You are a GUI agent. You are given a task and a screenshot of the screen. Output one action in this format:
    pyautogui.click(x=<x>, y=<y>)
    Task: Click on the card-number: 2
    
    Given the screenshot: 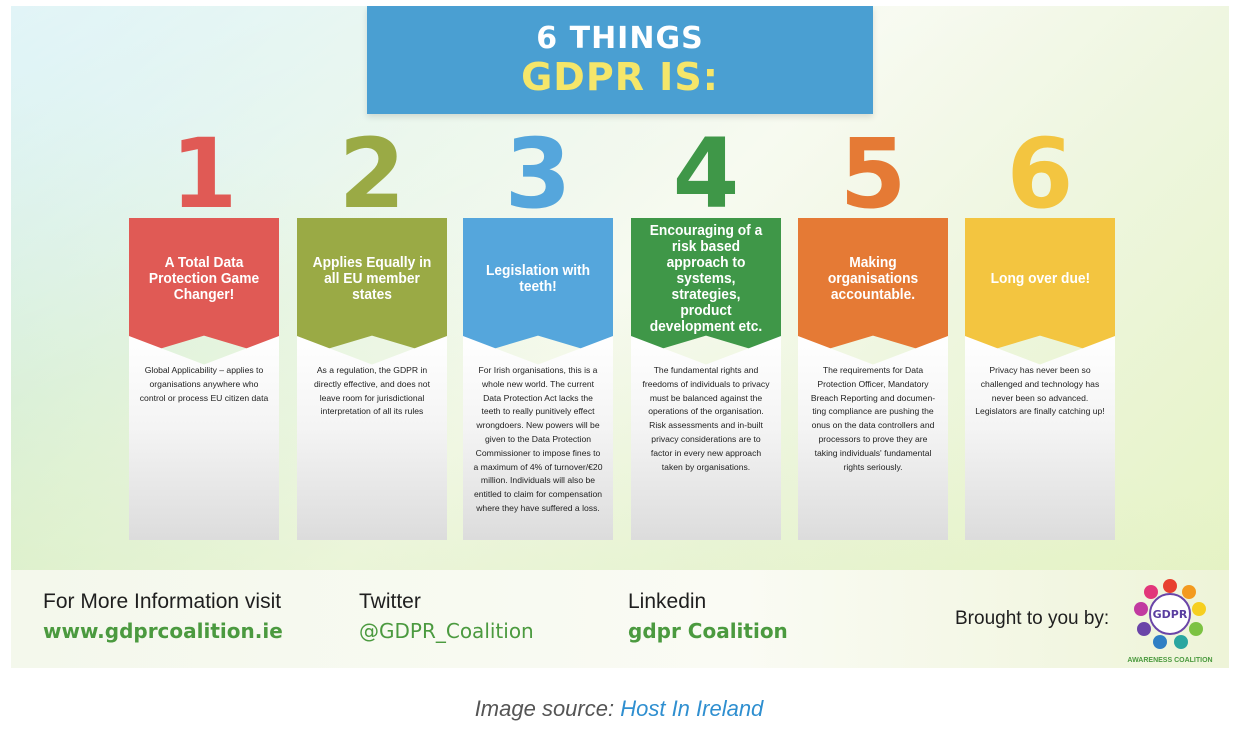 What is the action you would take?
    pyautogui.click(x=372, y=174)
    